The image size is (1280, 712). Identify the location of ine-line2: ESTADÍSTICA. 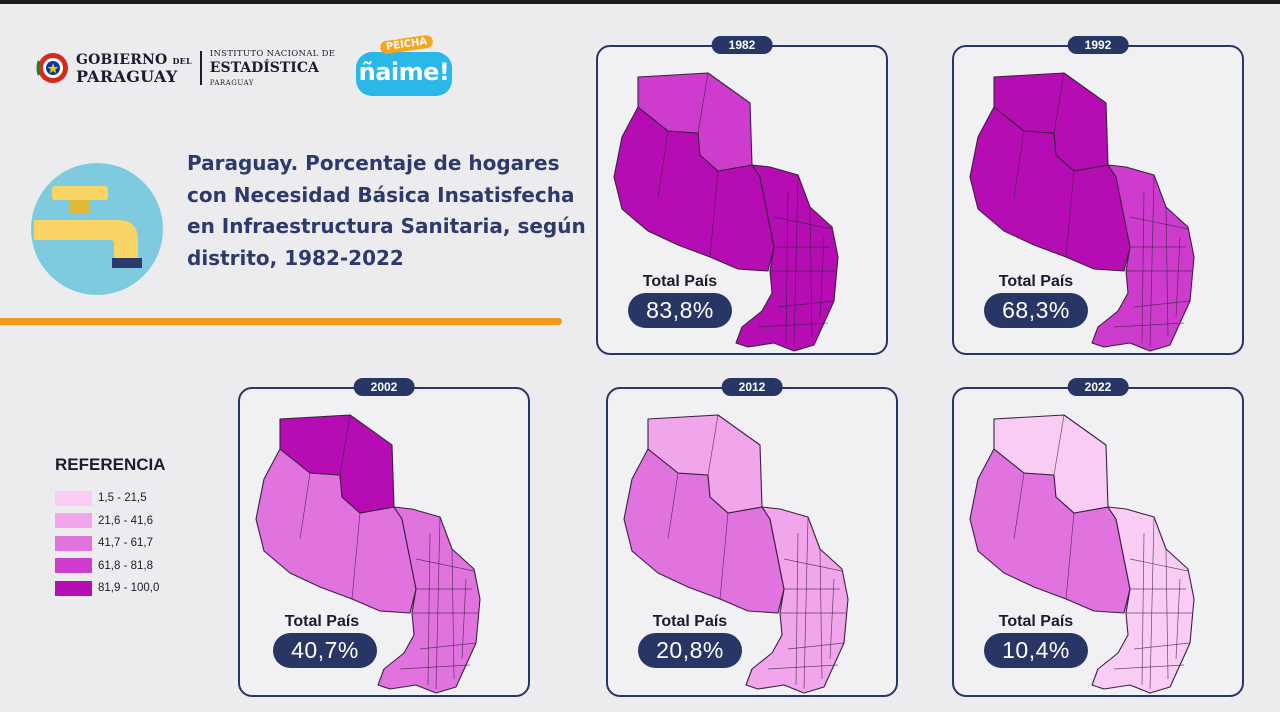
(264, 67).